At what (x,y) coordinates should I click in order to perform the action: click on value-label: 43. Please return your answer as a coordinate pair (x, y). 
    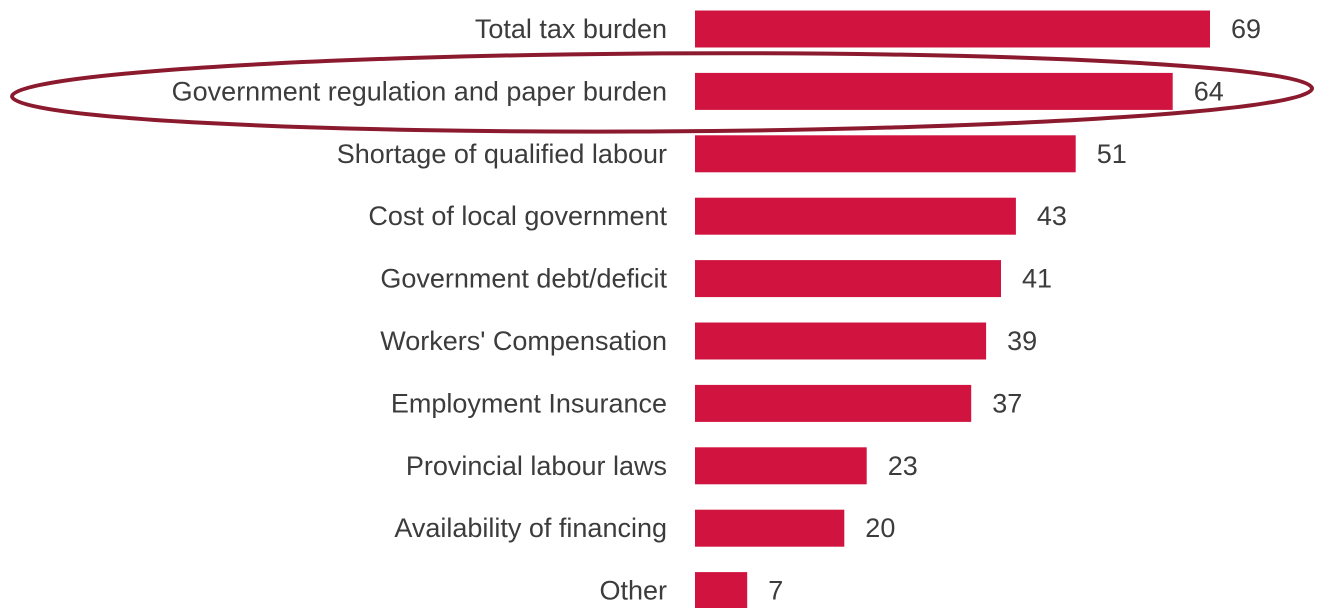
    Looking at the image, I should click on (1052, 216).